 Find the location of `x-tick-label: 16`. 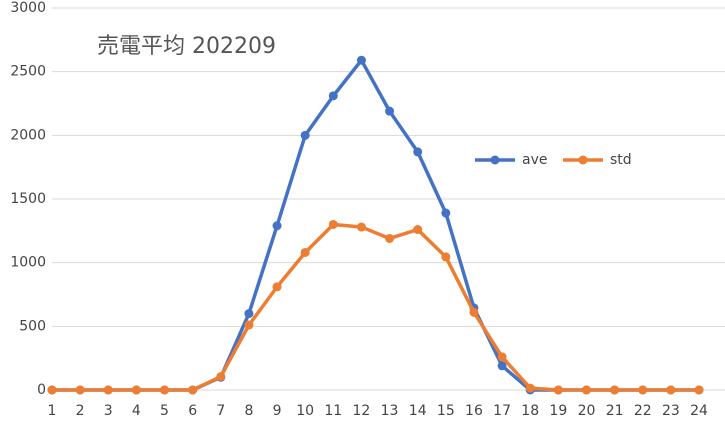

x-tick-label: 16 is located at coordinates (474, 411).